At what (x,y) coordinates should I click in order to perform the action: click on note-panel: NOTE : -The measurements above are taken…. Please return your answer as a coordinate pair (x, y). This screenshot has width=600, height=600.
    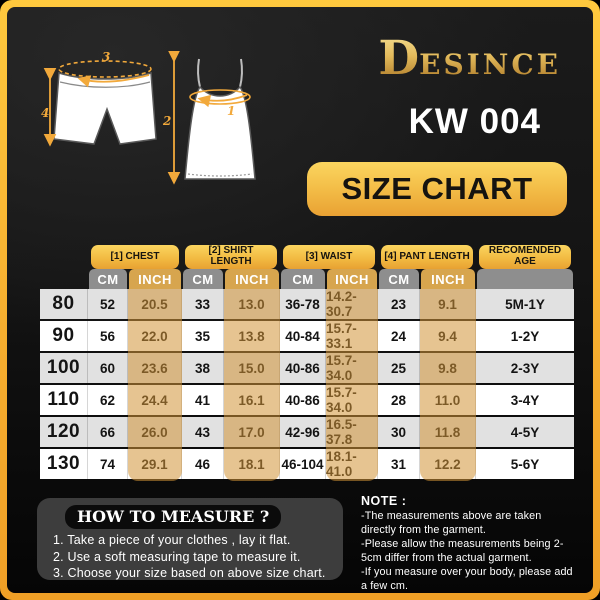
    Looking at the image, I should click on (468, 543).